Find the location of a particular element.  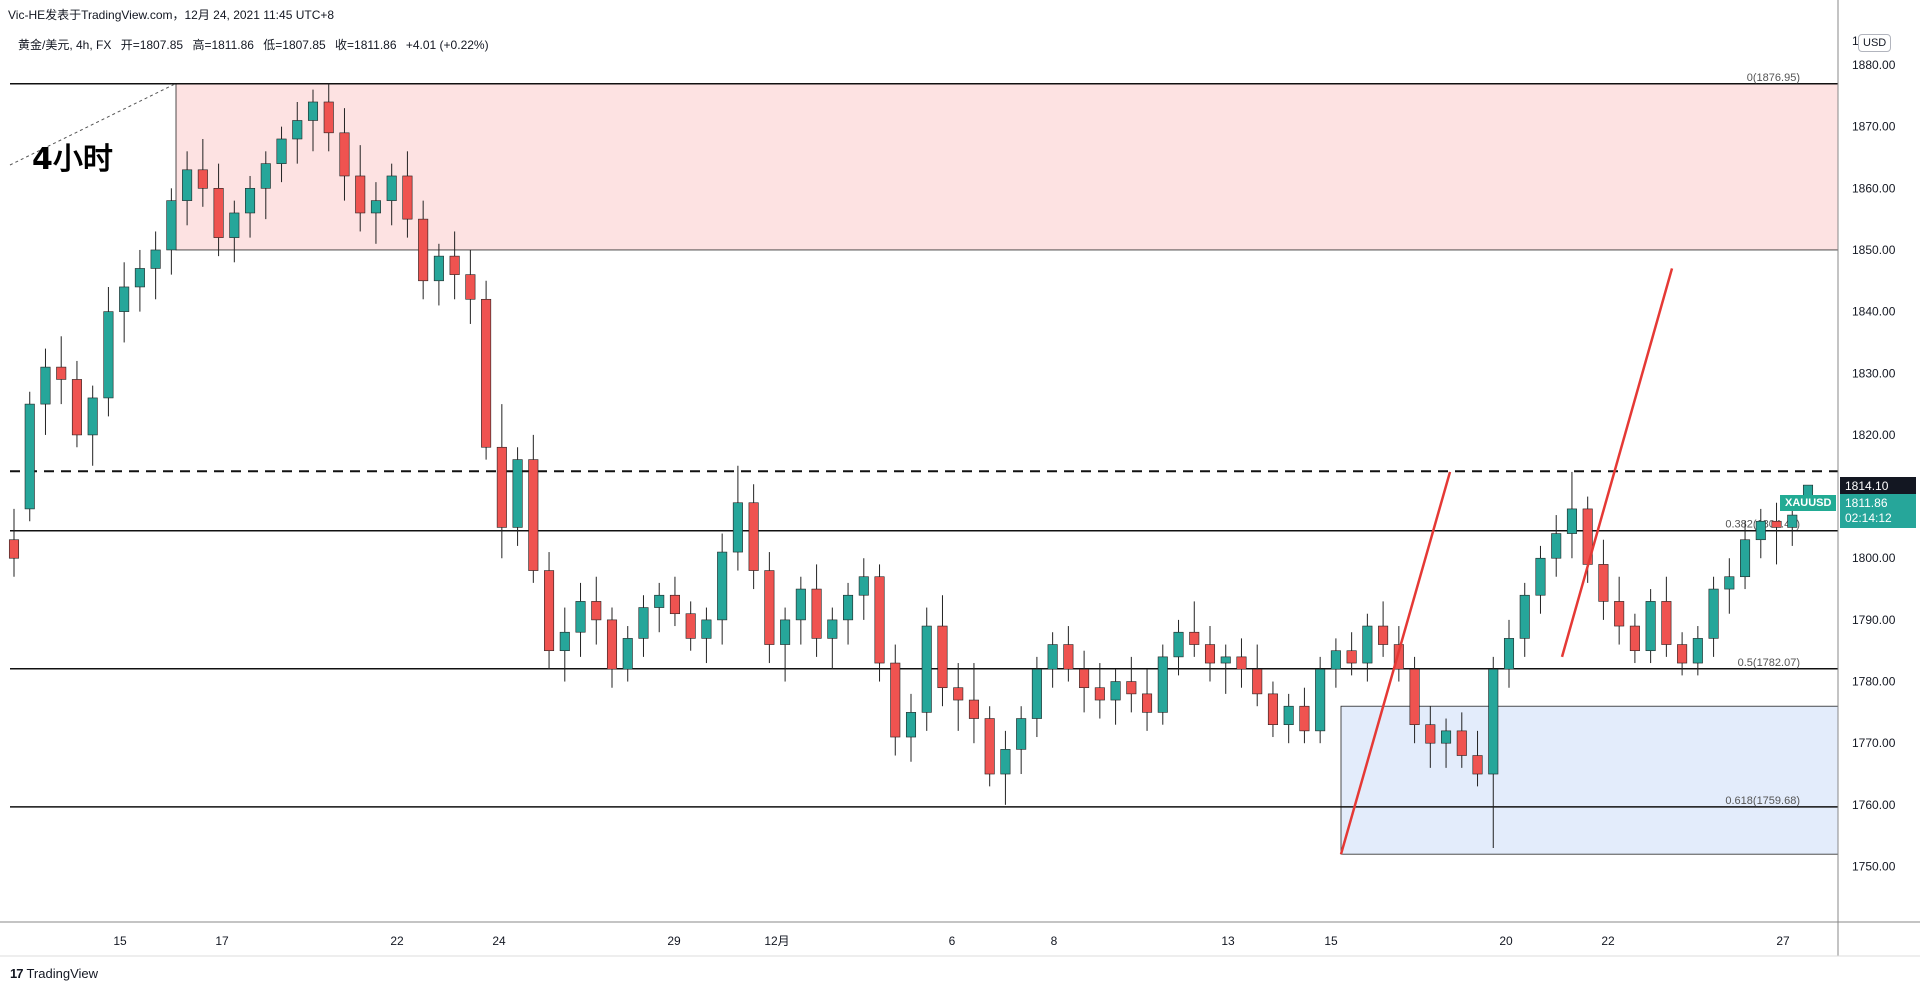

date-tick-label: 20 is located at coordinates (1506, 941).